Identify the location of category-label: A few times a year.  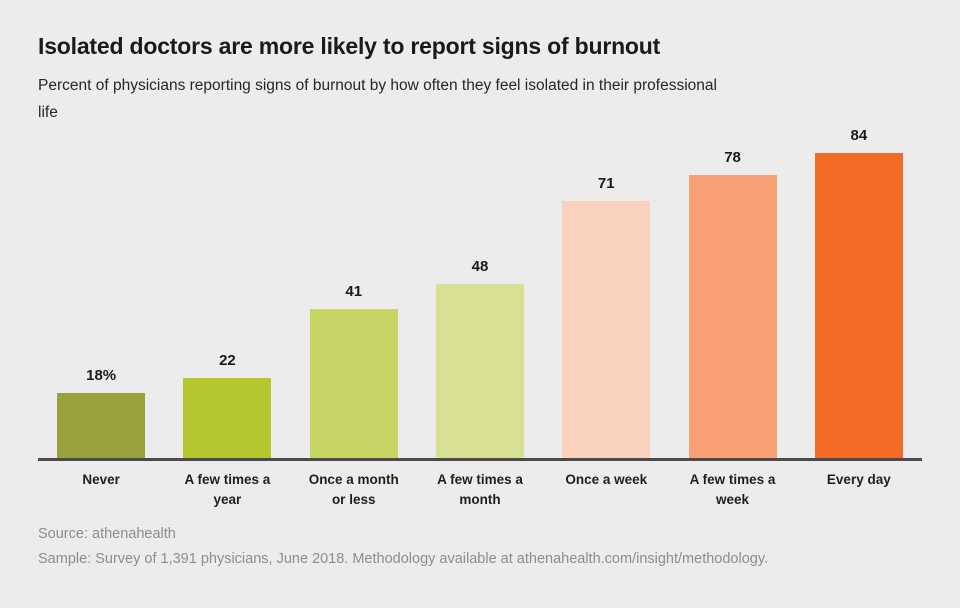
(227, 489).